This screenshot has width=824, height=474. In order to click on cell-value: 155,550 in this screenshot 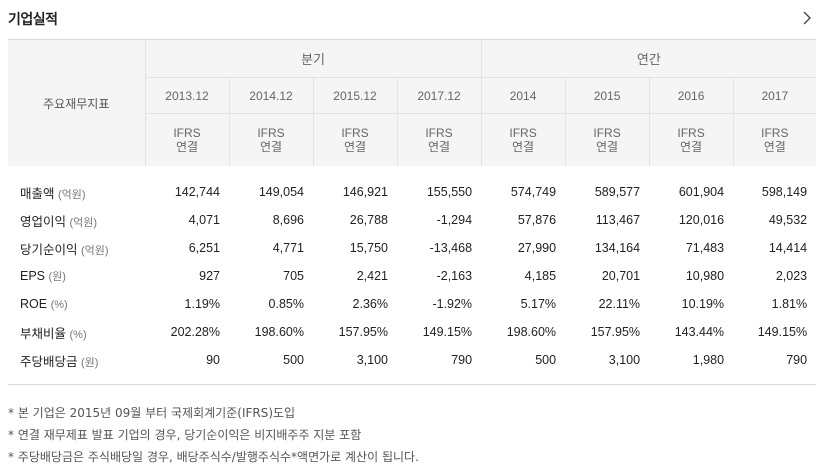, I will do `click(449, 192)`.